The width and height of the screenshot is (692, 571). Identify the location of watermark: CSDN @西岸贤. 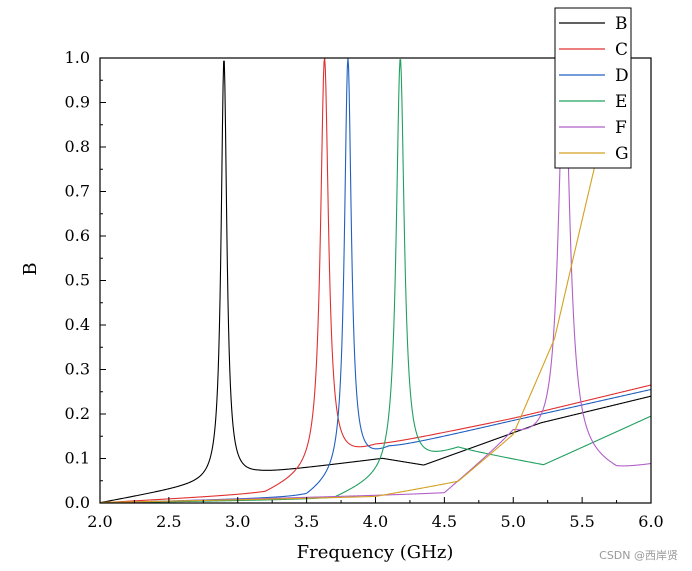
(638, 555).